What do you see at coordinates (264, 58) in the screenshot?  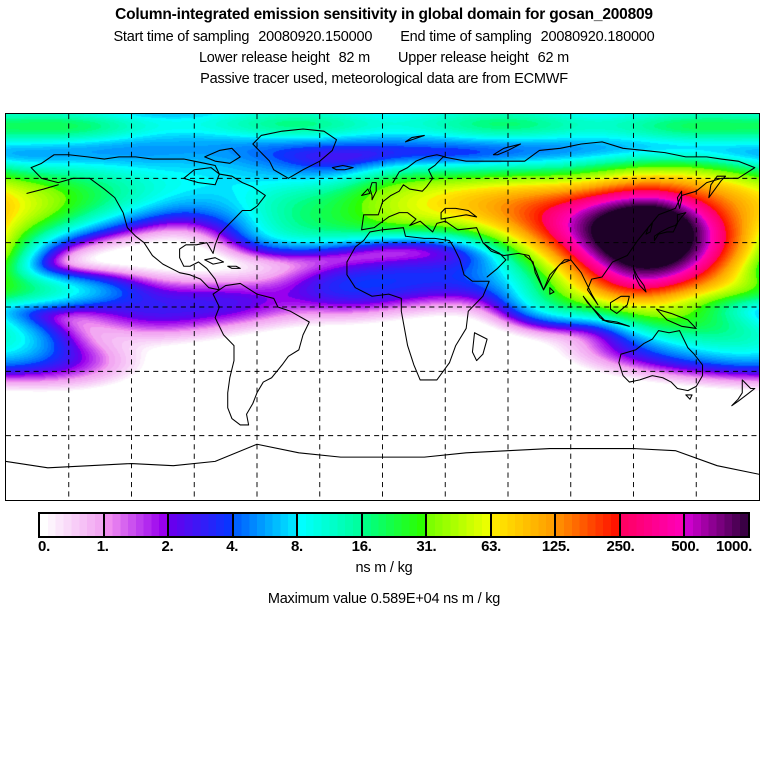 I see `lower-release-label: Lower release height` at bounding box center [264, 58].